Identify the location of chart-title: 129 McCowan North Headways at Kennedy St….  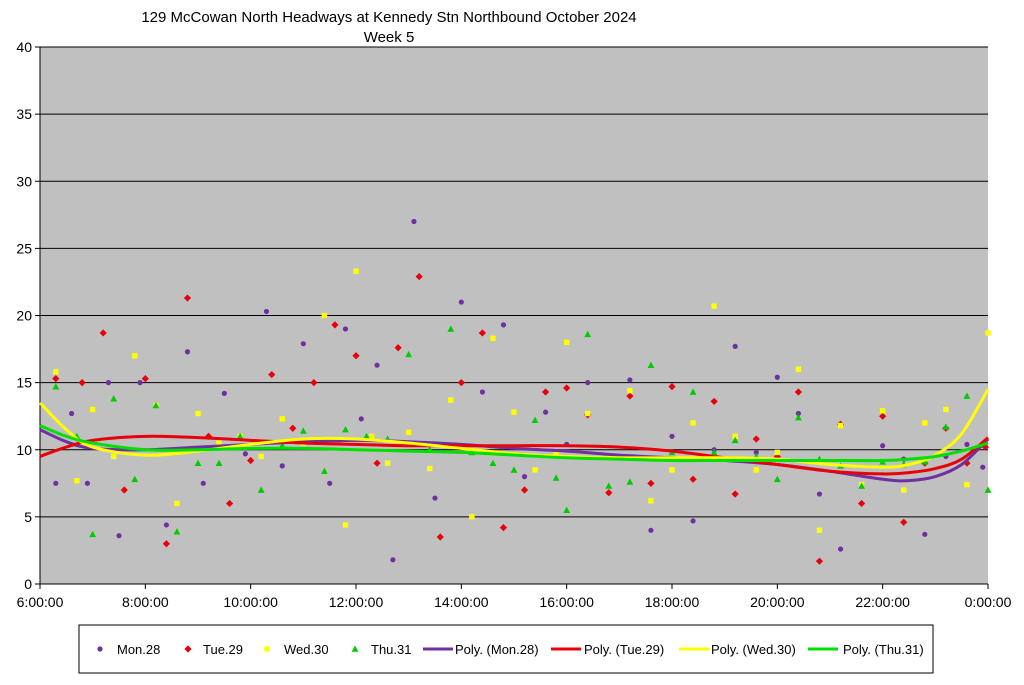
(388, 17).